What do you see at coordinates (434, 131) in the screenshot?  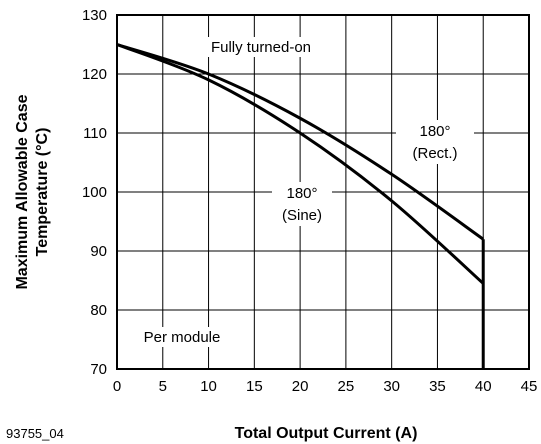 I see `rect-label-line1: 180°` at bounding box center [434, 131].